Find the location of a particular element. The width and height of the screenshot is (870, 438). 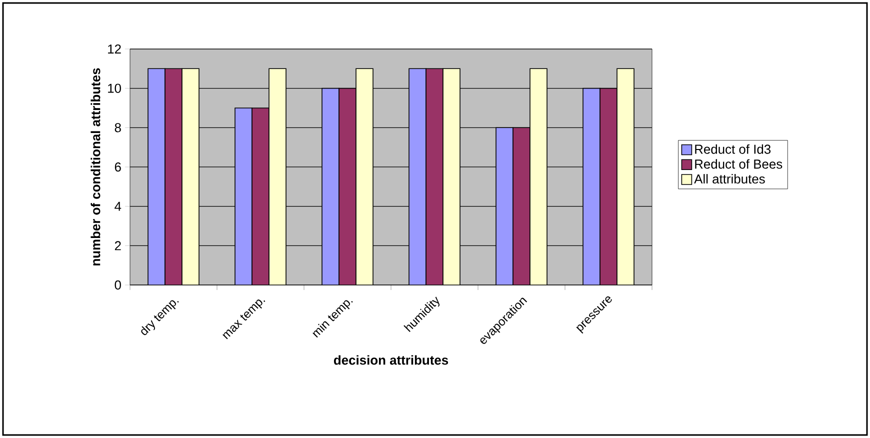

y-tick-label: 12 is located at coordinates (114, 49).